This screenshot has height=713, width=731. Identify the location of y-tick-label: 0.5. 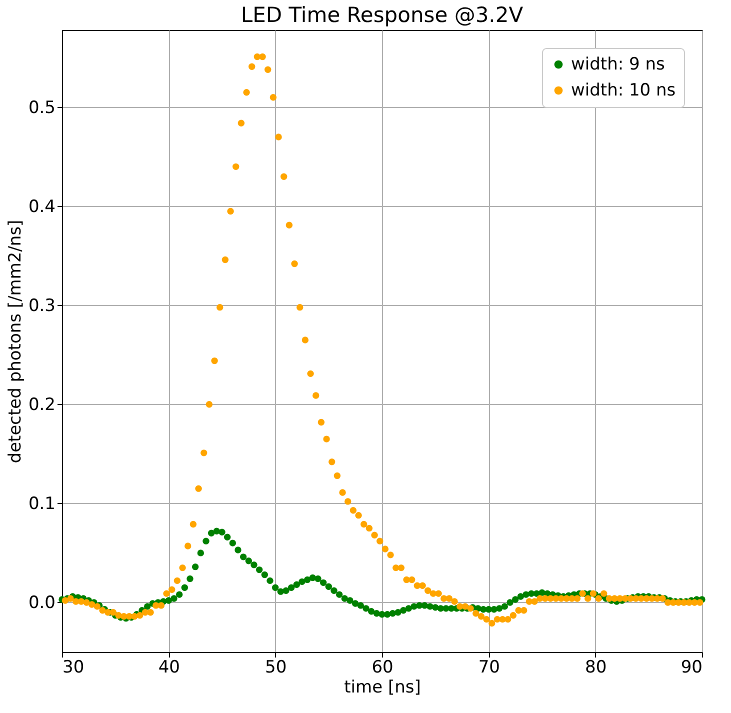
(42, 108).